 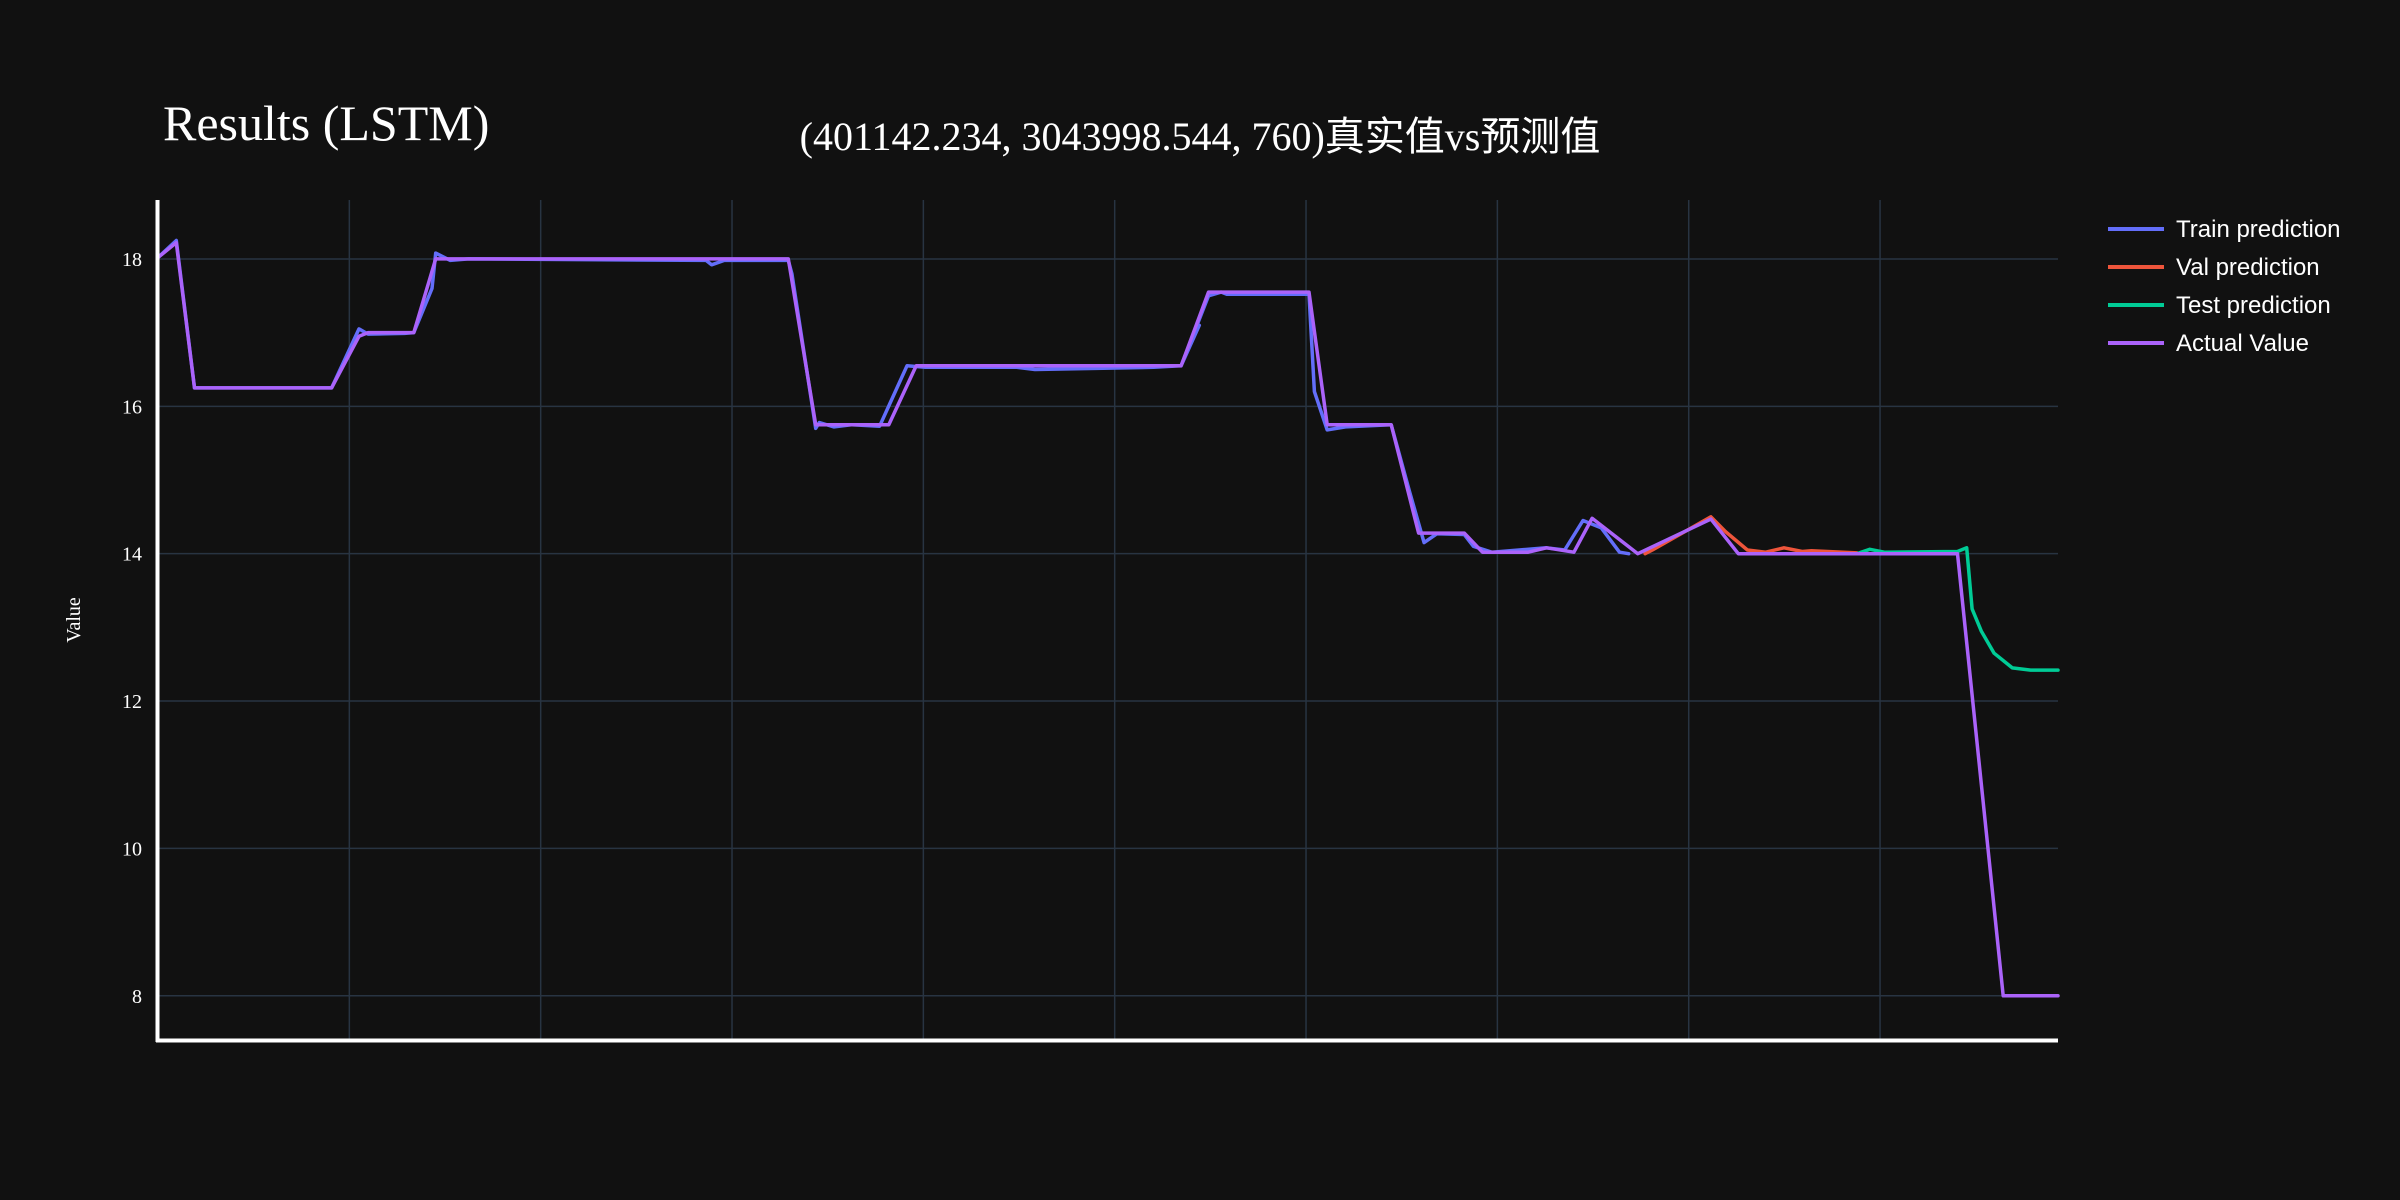 I want to click on y-tick-label: 16, so click(x=132, y=407).